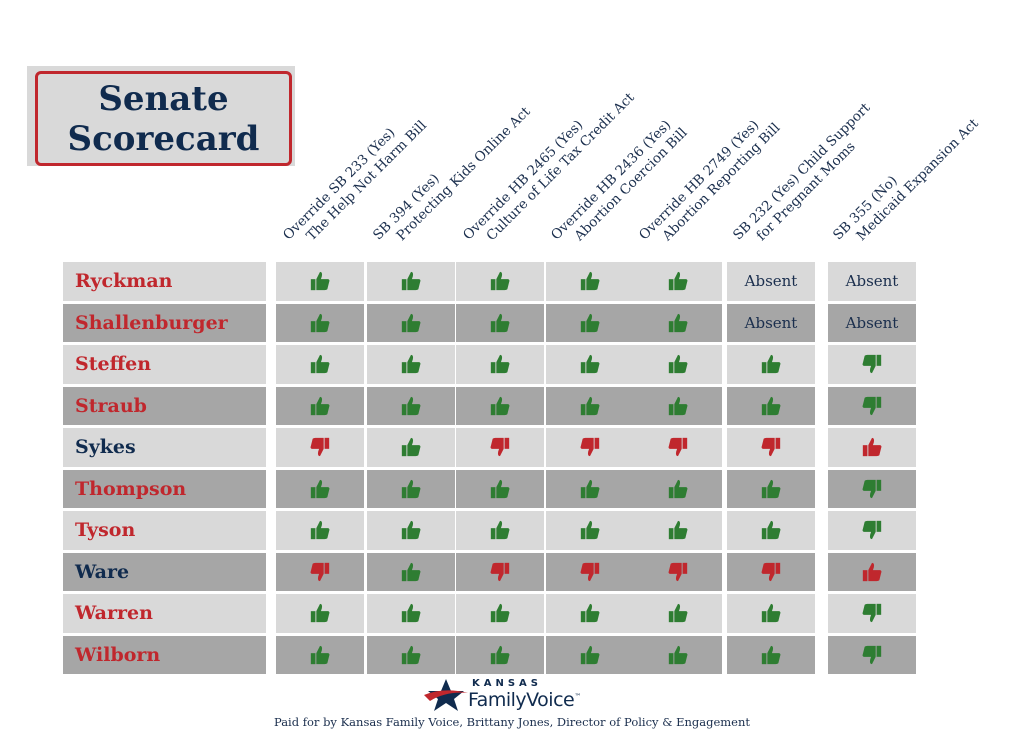 The height and width of the screenshot is (744, 1024). What do you see at coordinates (164, 613) in the screenshot?
I see `senator-name: Warren` at bounding box center [164, 613].